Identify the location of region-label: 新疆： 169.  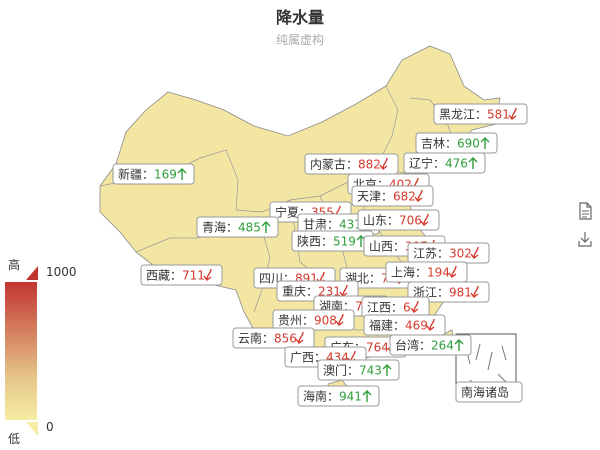
(153, 174).